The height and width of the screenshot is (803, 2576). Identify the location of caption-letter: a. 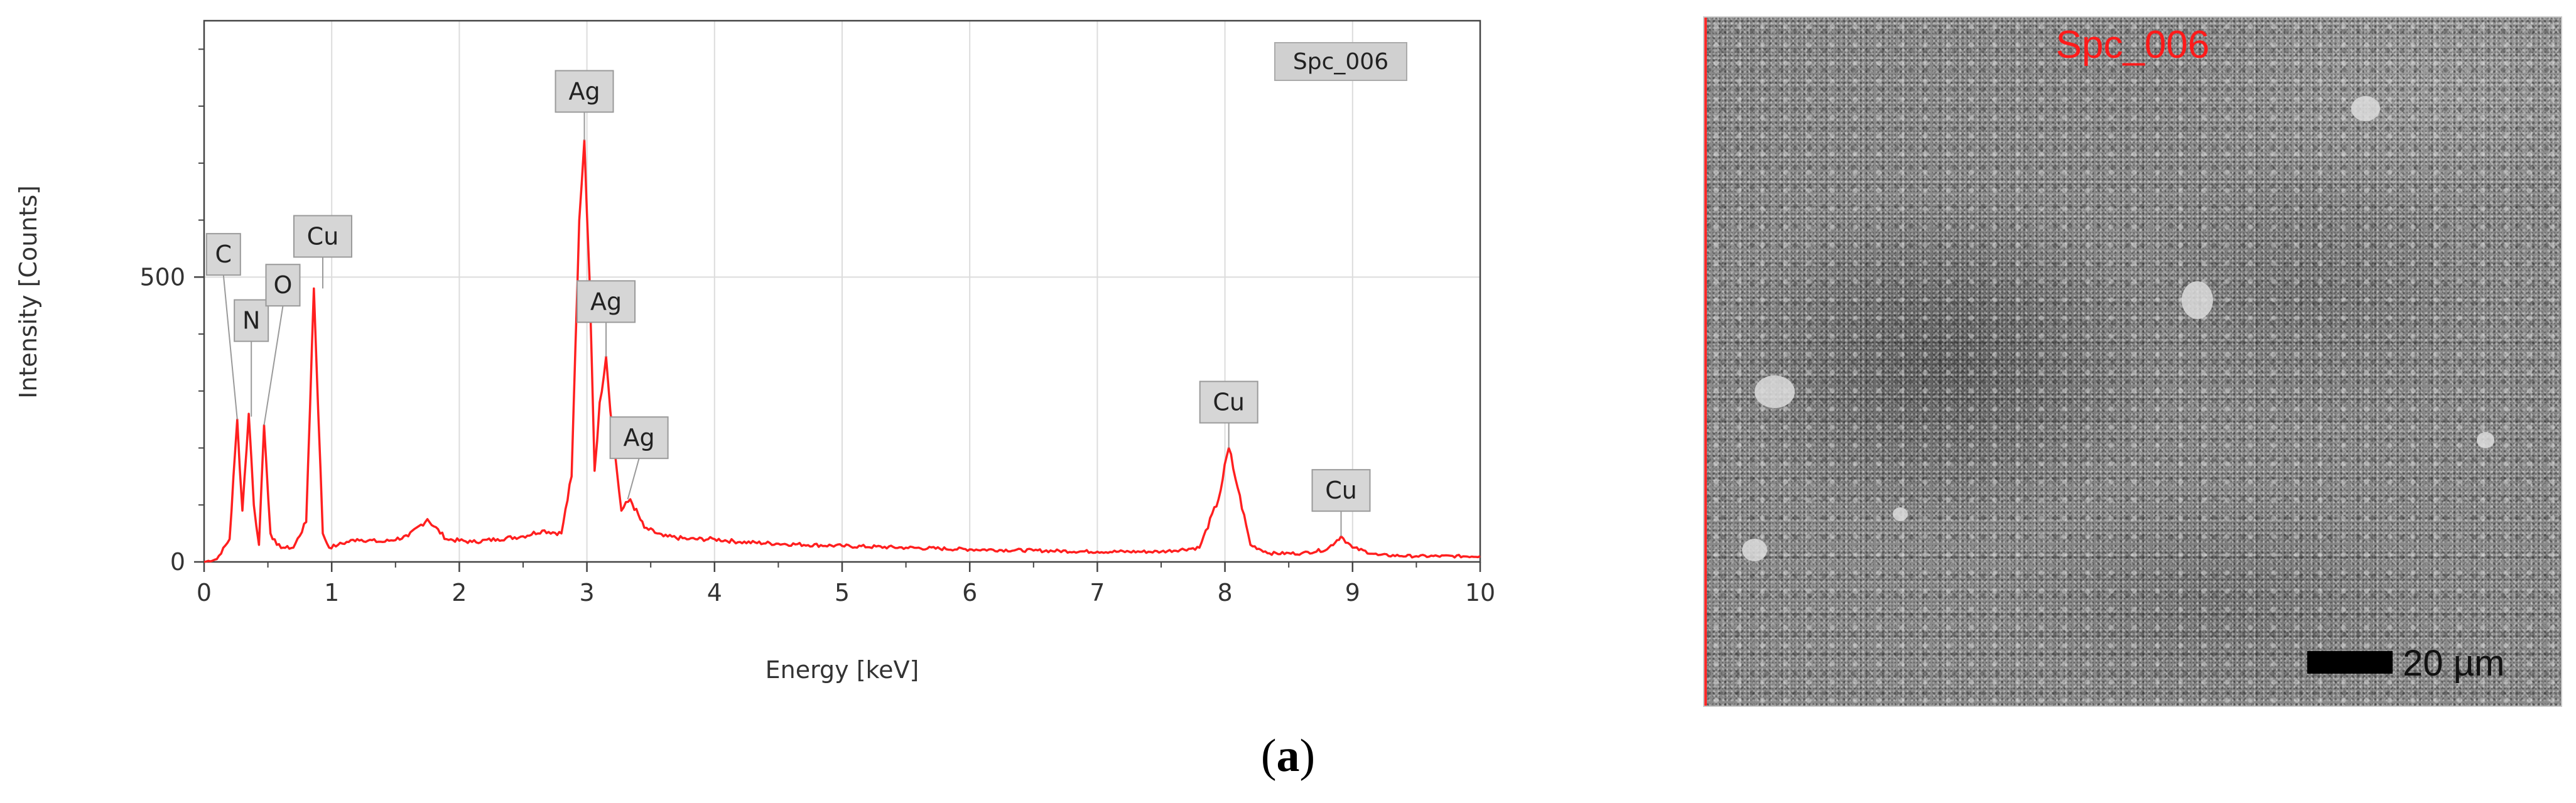
(1288, 756).